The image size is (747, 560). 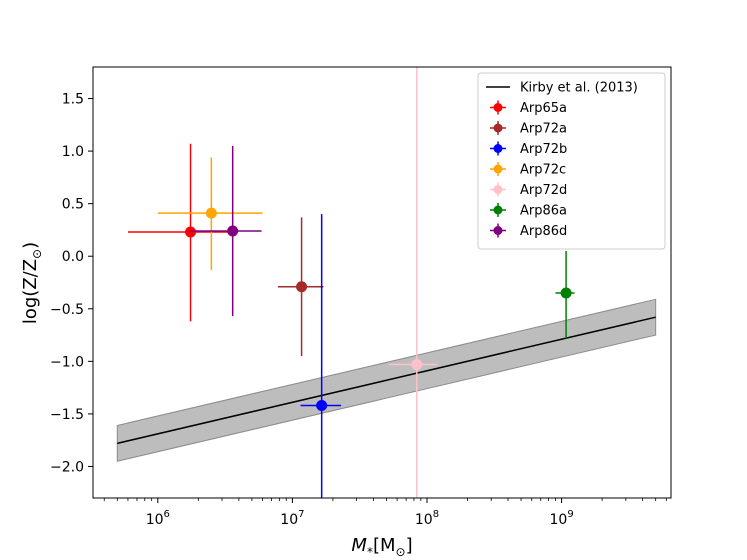 I want to click on data-point-arp86d, so click(x=233, y=231).